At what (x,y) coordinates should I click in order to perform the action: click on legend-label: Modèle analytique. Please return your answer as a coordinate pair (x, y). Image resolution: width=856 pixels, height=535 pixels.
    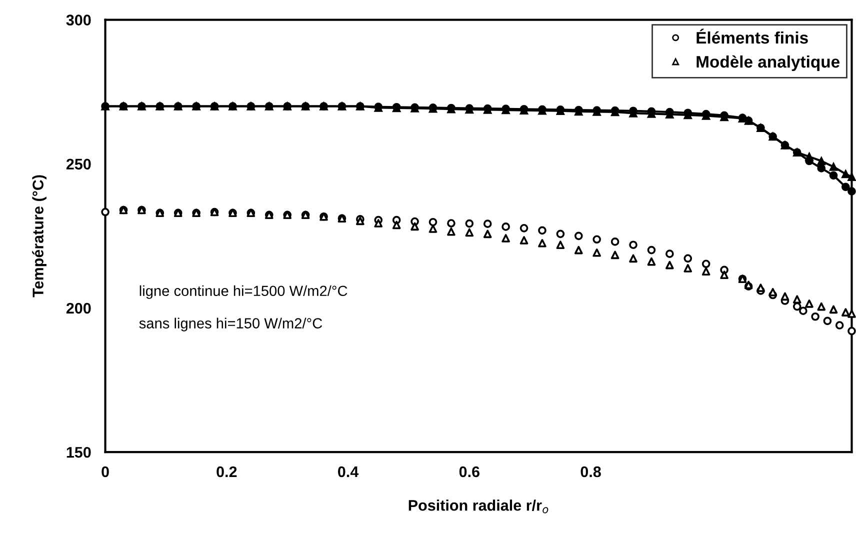
    Looking at the image, I should click on (768, 63).